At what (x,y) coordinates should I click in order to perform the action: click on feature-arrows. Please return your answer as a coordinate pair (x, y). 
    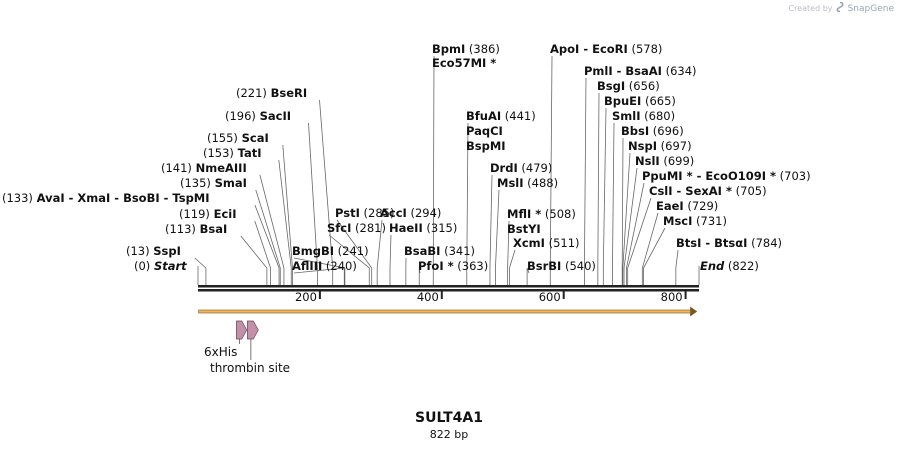
    Looking at the image, I should click on (247, 340).